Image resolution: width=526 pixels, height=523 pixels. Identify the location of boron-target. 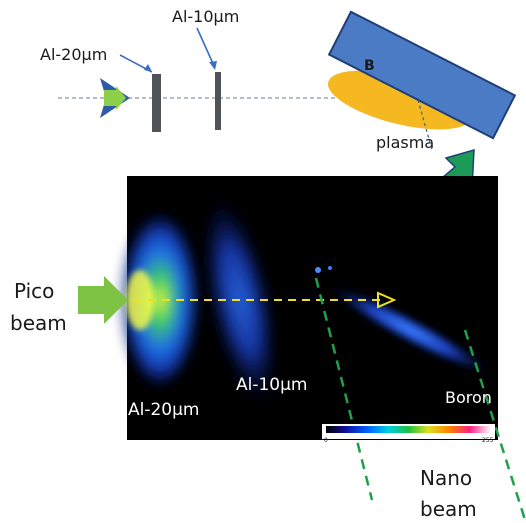
(422, 75).